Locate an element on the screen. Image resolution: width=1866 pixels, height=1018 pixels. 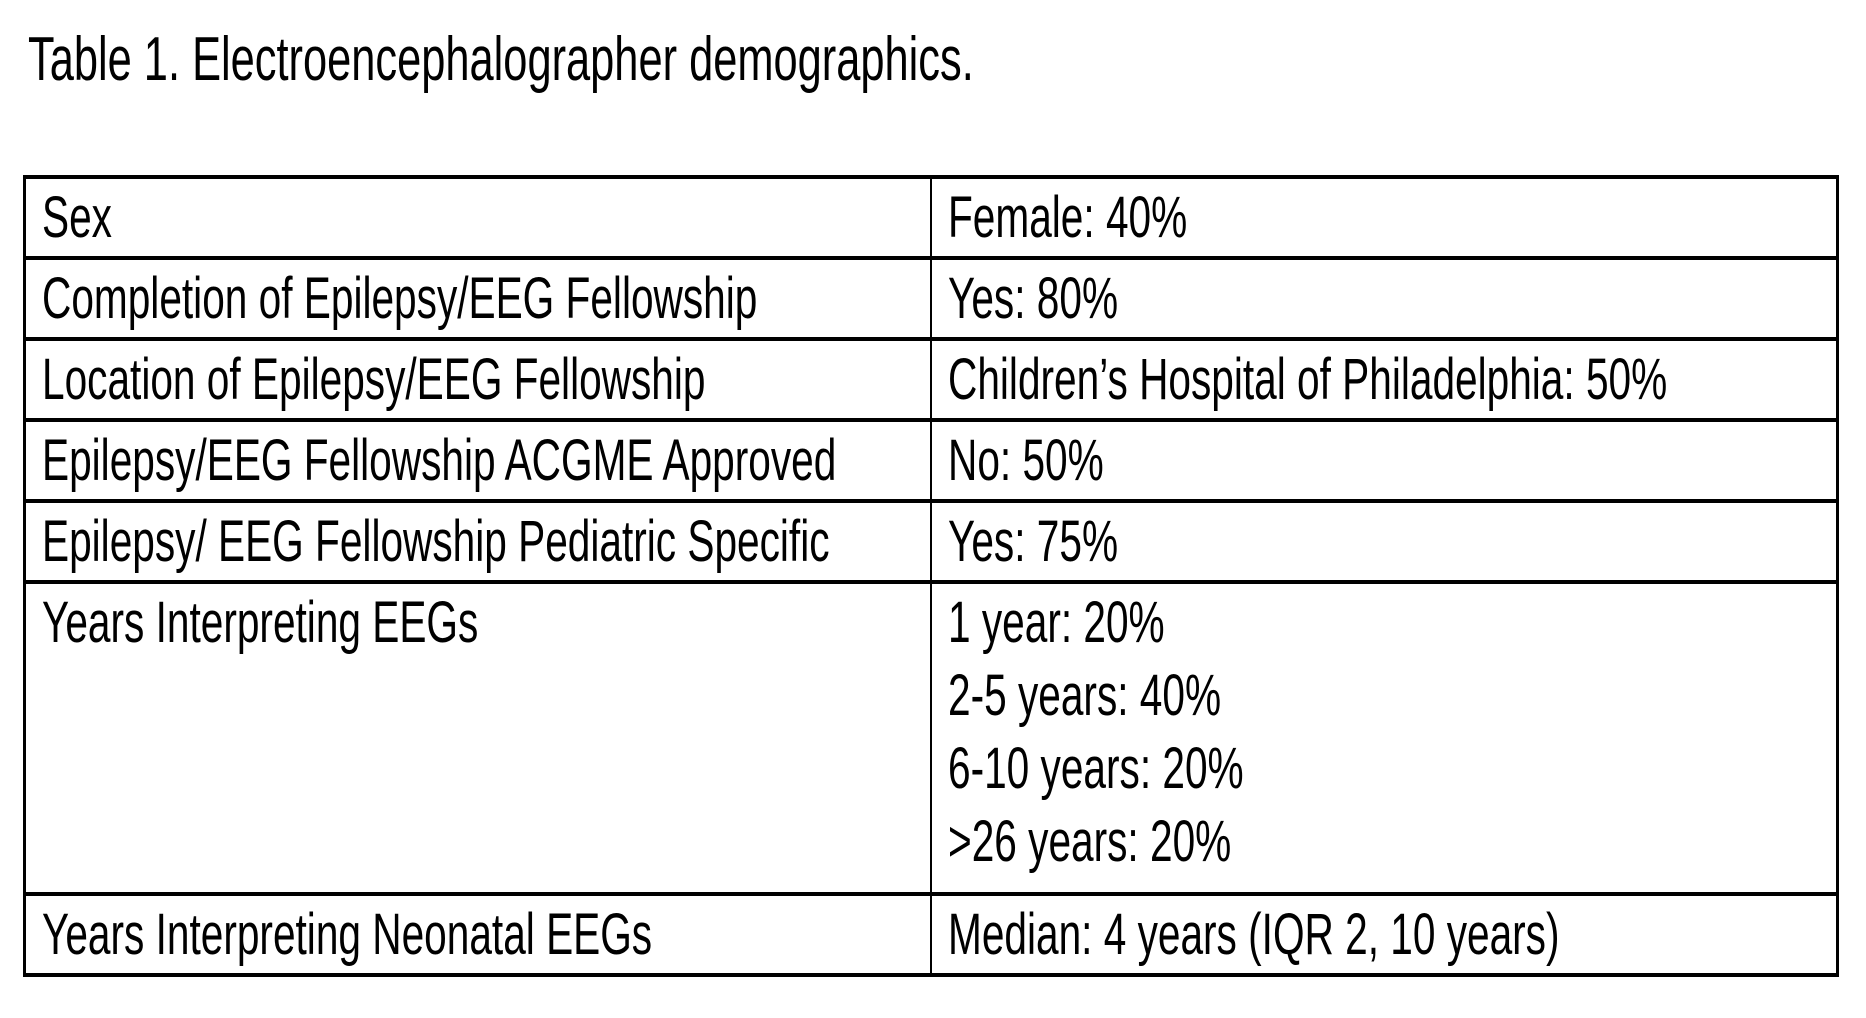
row-label: Epilepsy/EEG Fellowship ACGME Approved is located at coordinates (439, 460).